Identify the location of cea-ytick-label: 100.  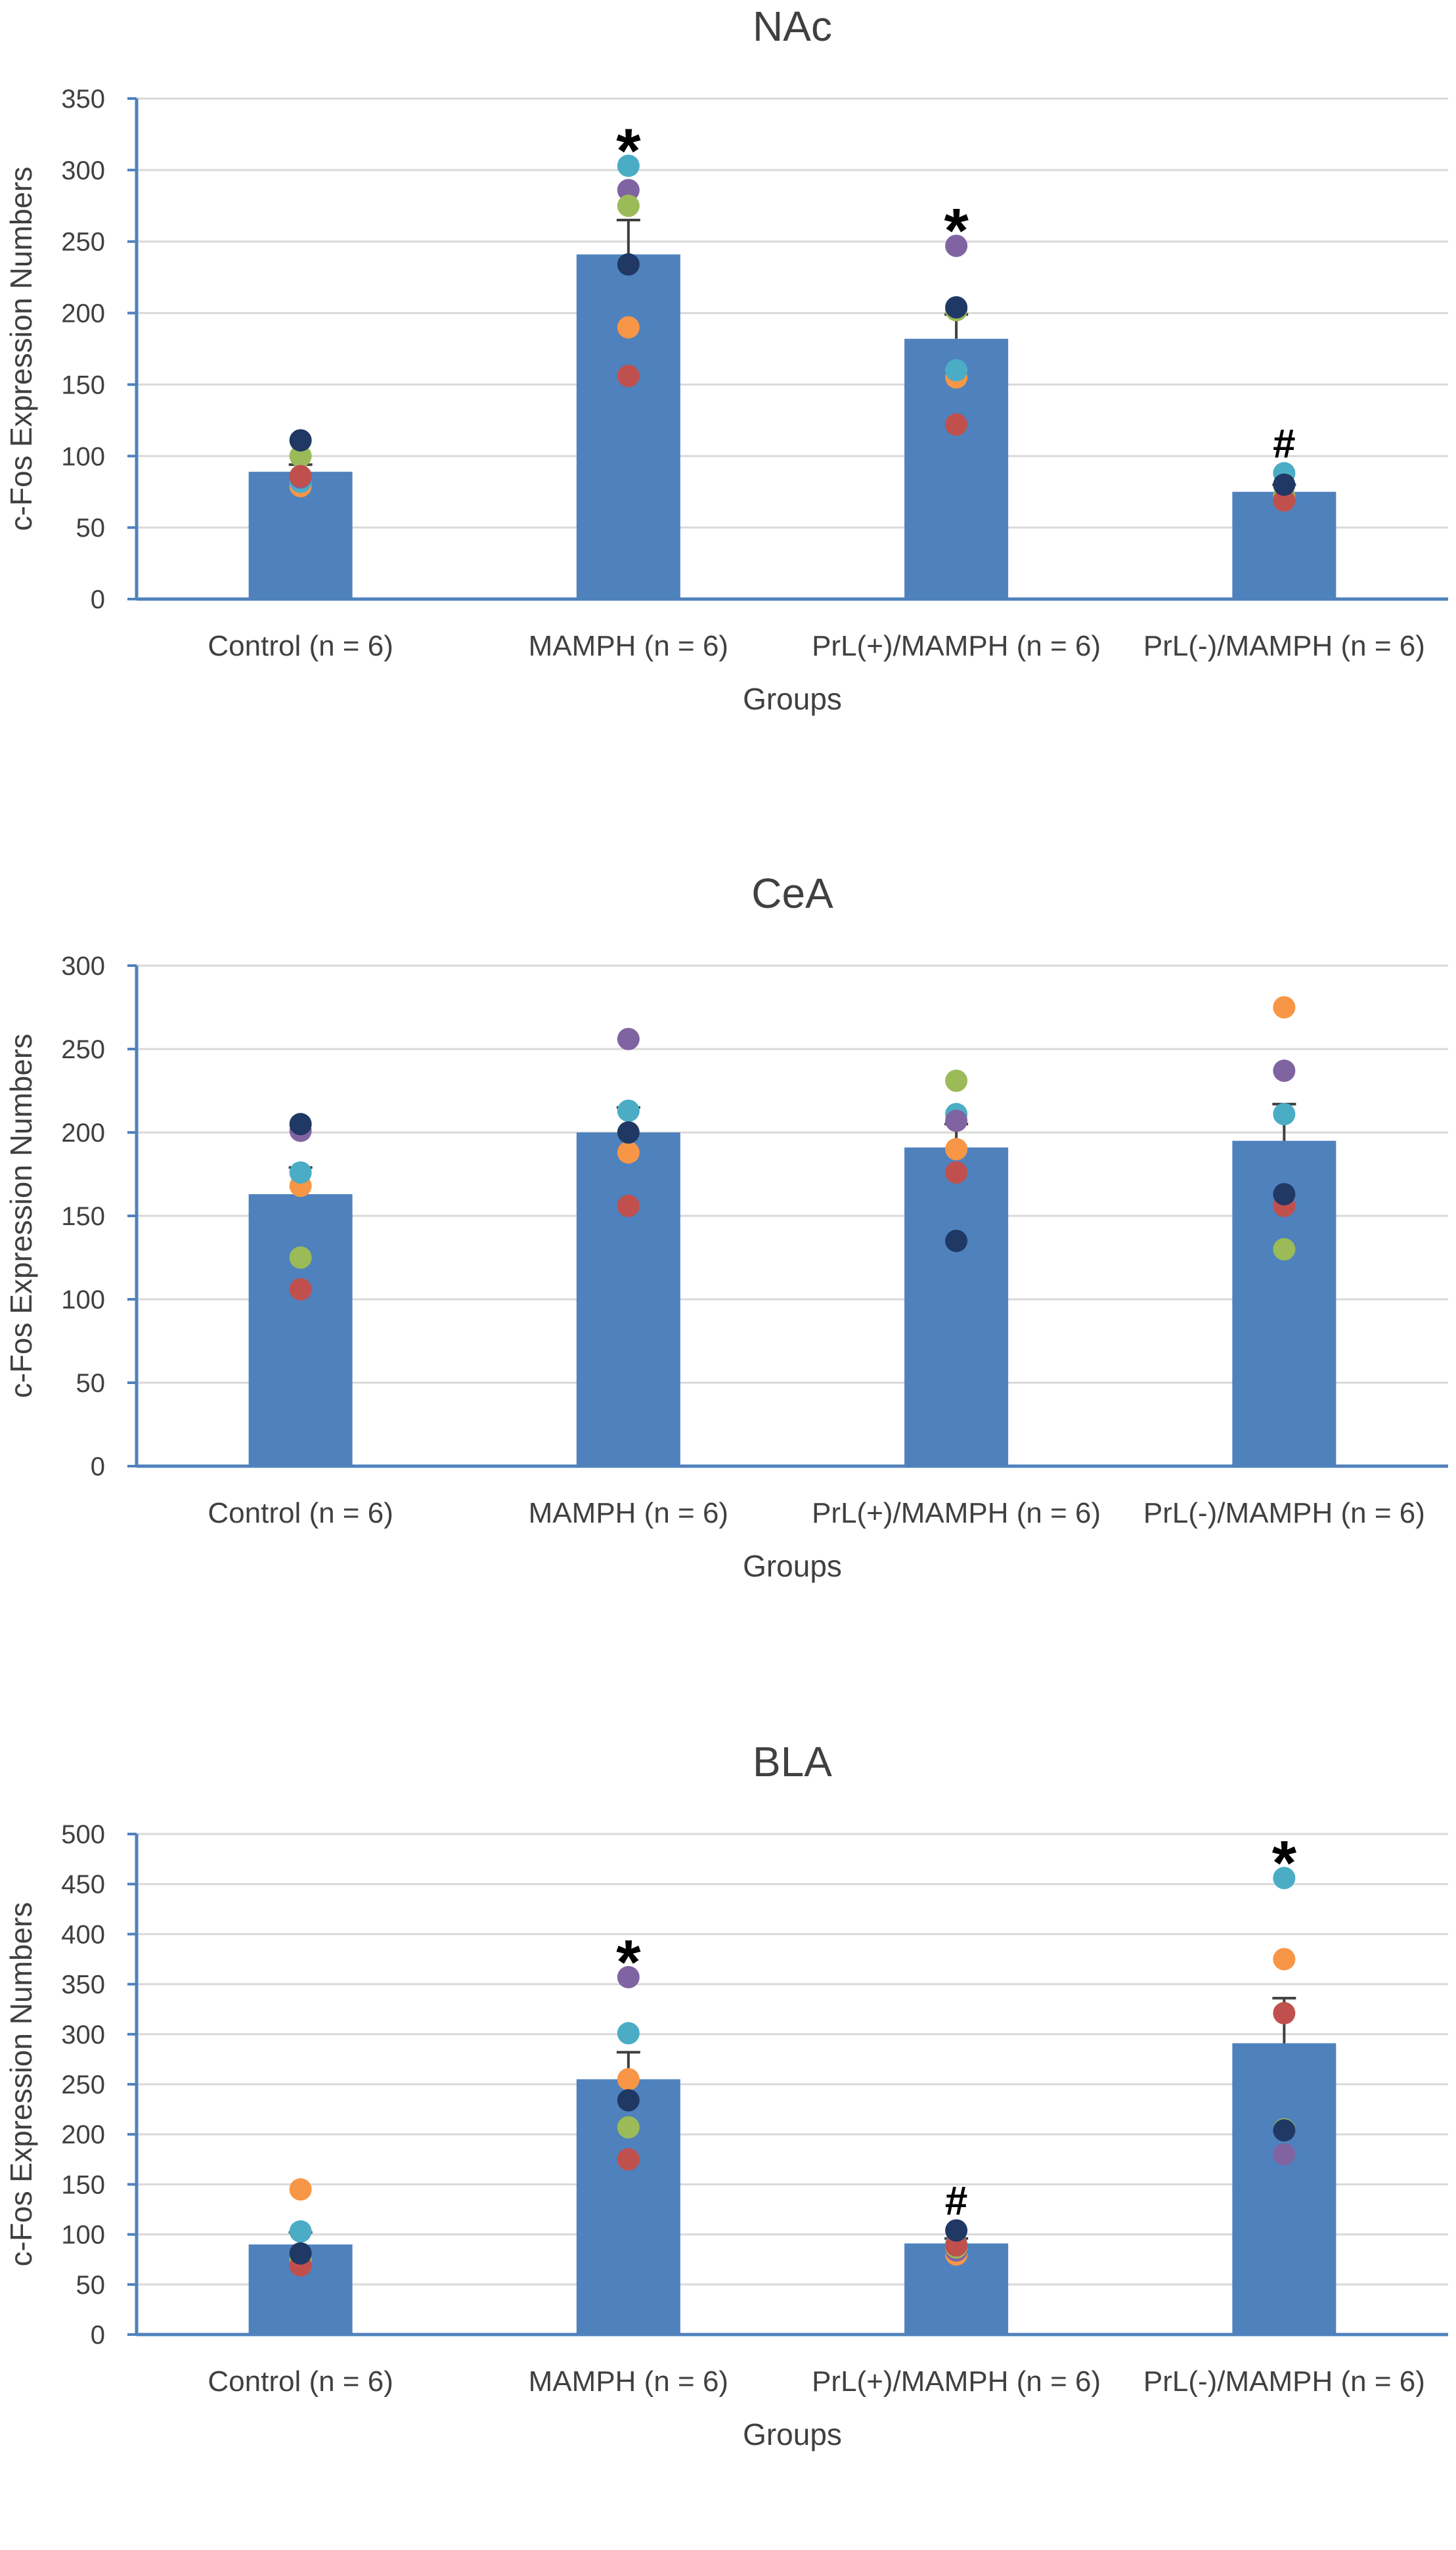
(83, 1300).